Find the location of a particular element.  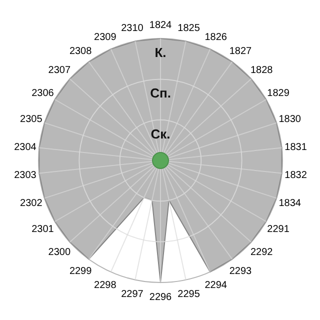

spoke-label: 2298 is located at coordinates (105, 286).